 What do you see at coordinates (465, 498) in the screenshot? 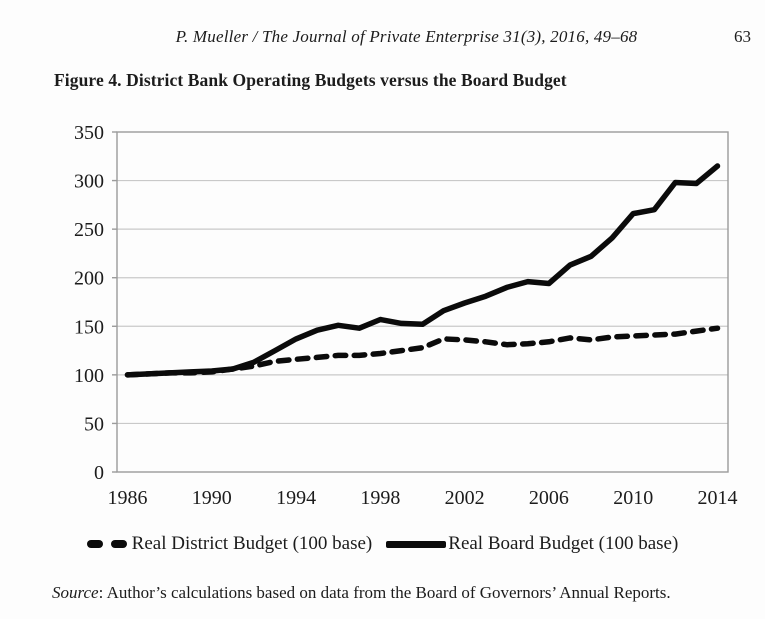
I see `x-tick-label: 2002` at bounding box center [465, 498].